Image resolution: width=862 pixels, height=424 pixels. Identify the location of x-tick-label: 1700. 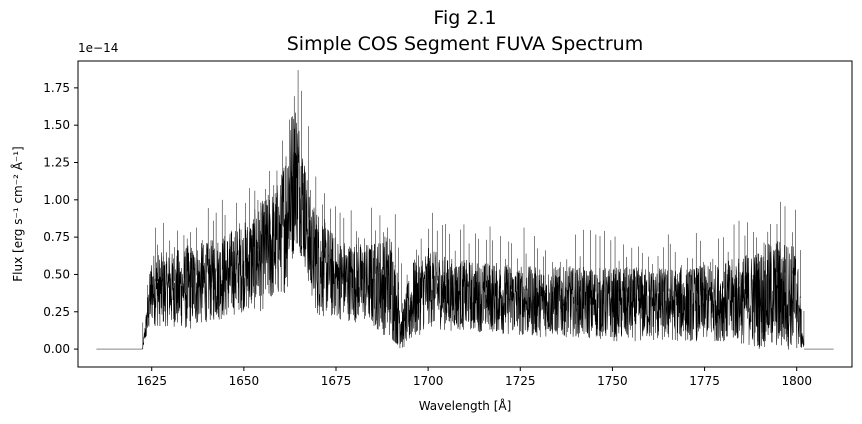
(428, 381).